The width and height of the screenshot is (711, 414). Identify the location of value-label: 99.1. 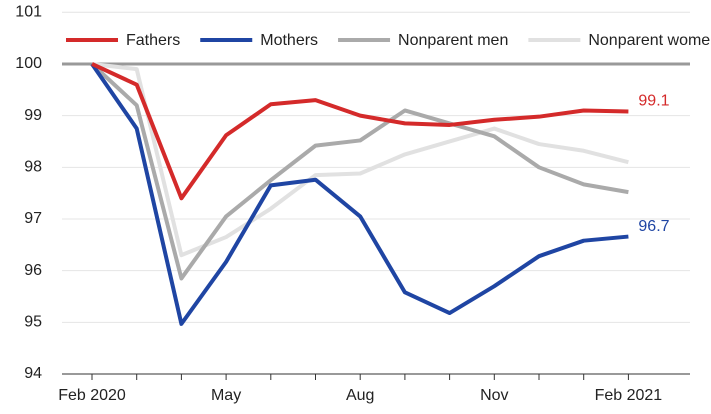
(653, 101).